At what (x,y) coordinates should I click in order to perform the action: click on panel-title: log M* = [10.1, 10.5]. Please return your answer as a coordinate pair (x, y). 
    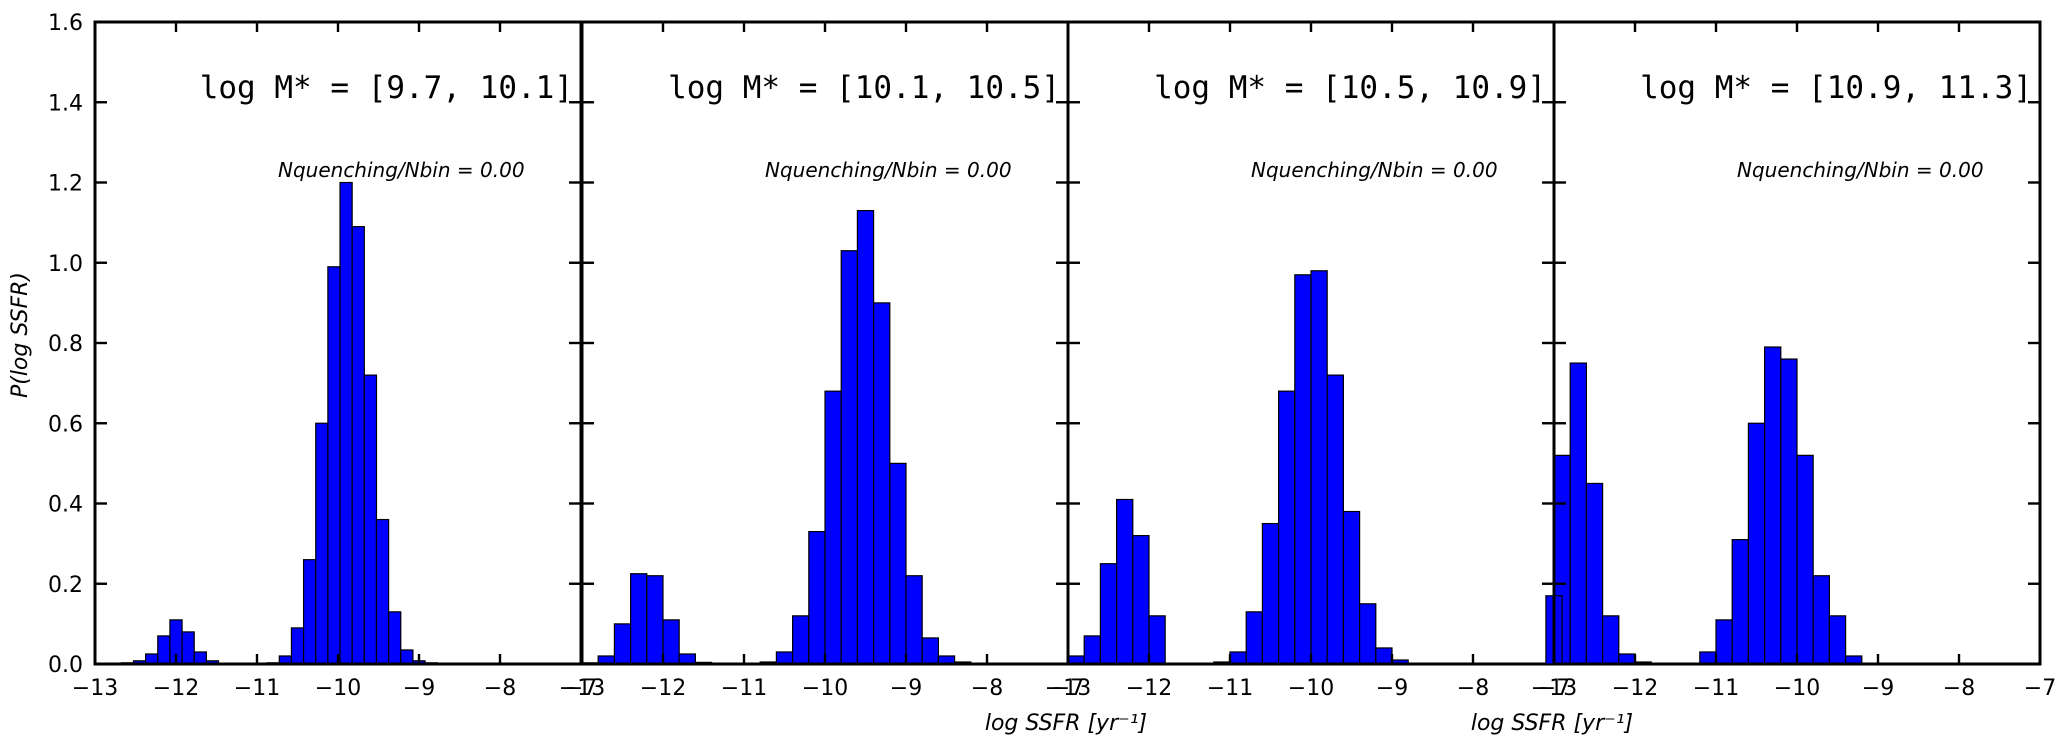
    Looking at the image, I should click on (864, 88).